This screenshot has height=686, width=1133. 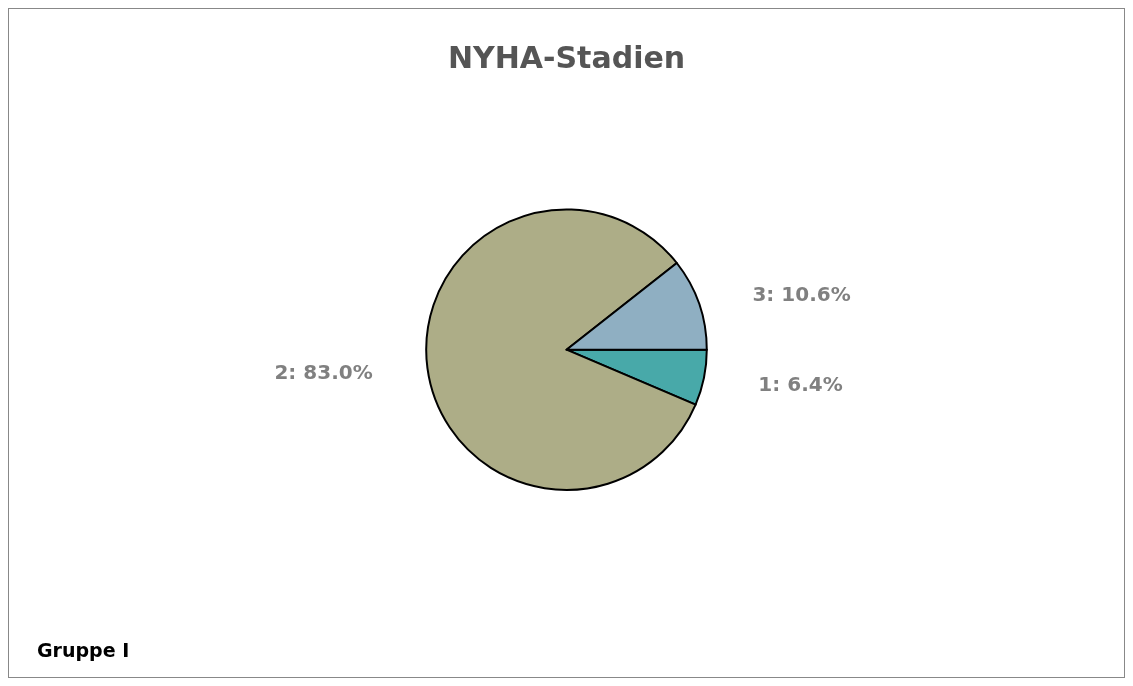 I want to click on text: Gruppe I, so click(x=83, y=649).